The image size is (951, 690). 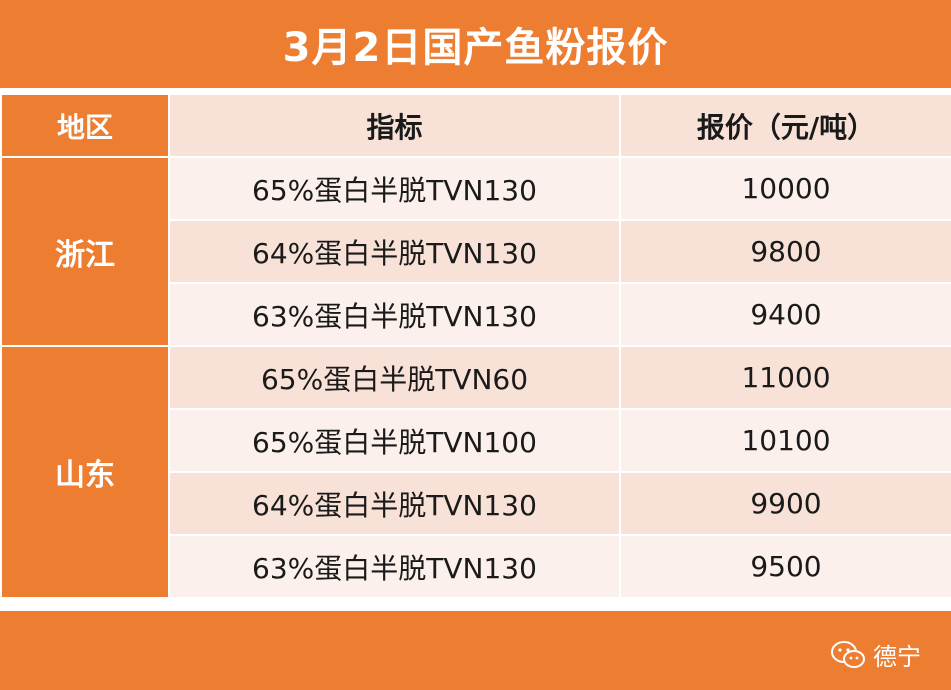 I want to click on table-row: 63%蛋白半脱TVN130 9500, so click(x=476, y=566).